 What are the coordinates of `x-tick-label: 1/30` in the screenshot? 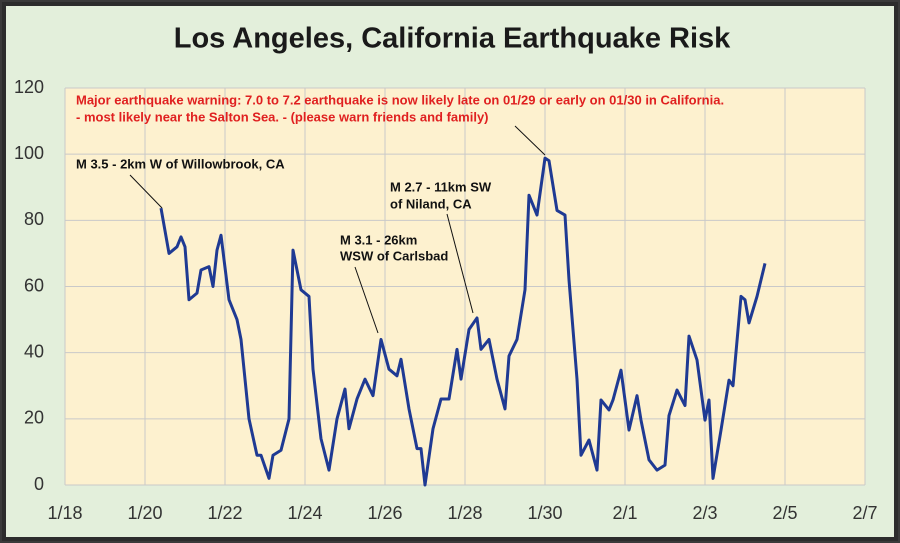 It's located at (544, 513).